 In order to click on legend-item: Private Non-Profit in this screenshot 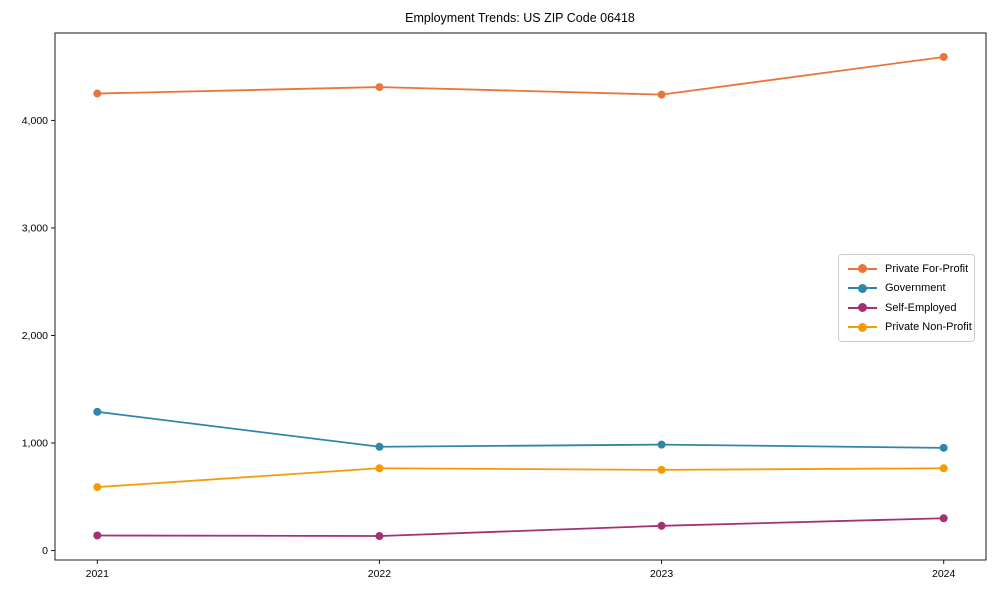, I will do `click(910, 328)`.